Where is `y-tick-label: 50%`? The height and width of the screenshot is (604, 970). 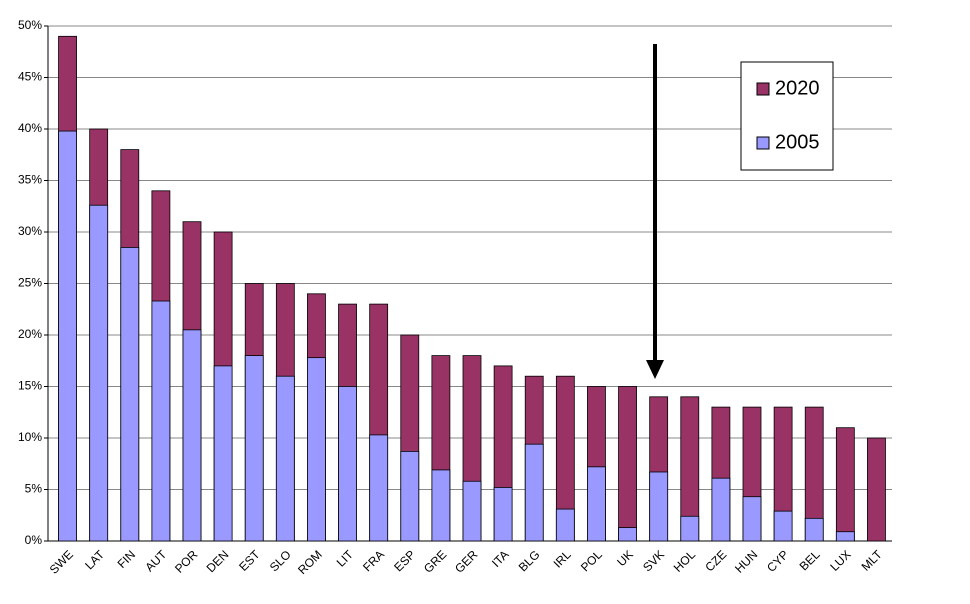 y-tick-label: 50% is located at coordinates (30, 25).